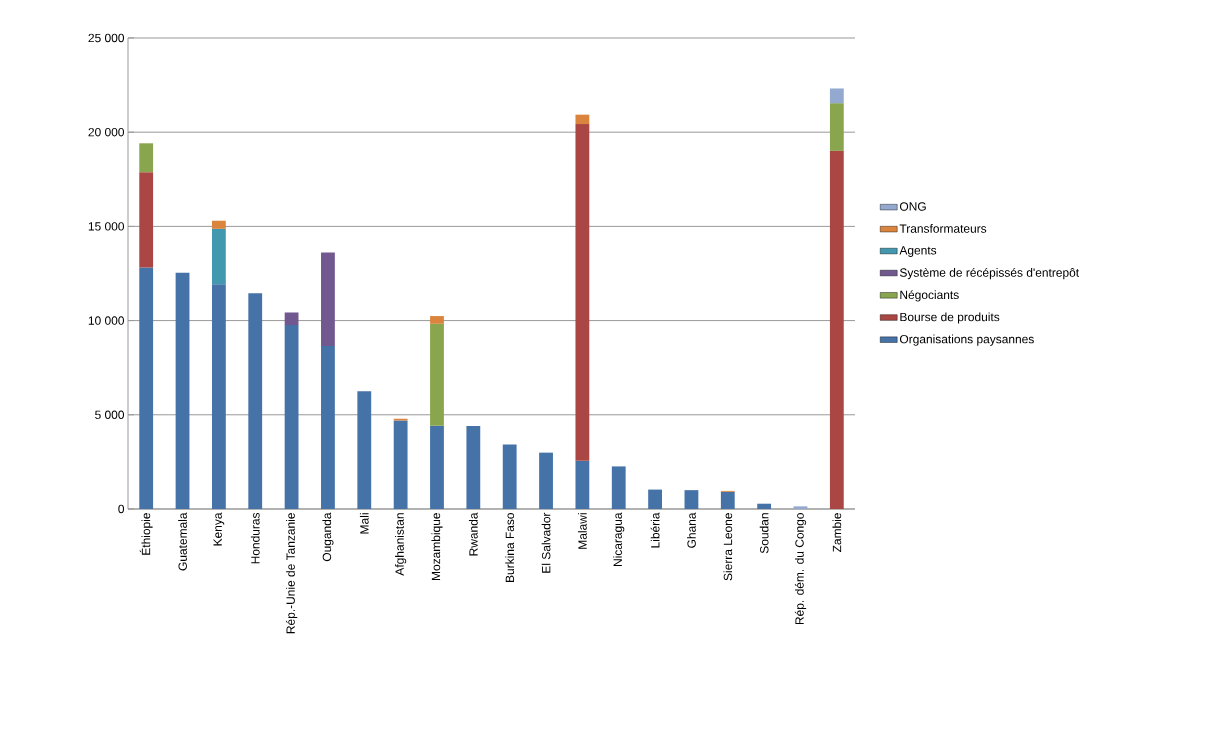 This screenshot has height=738, width=1230. Describe the element at coordinates (106, 38) in the screenshot. I see `y-tick-label: 25 000` at that location.